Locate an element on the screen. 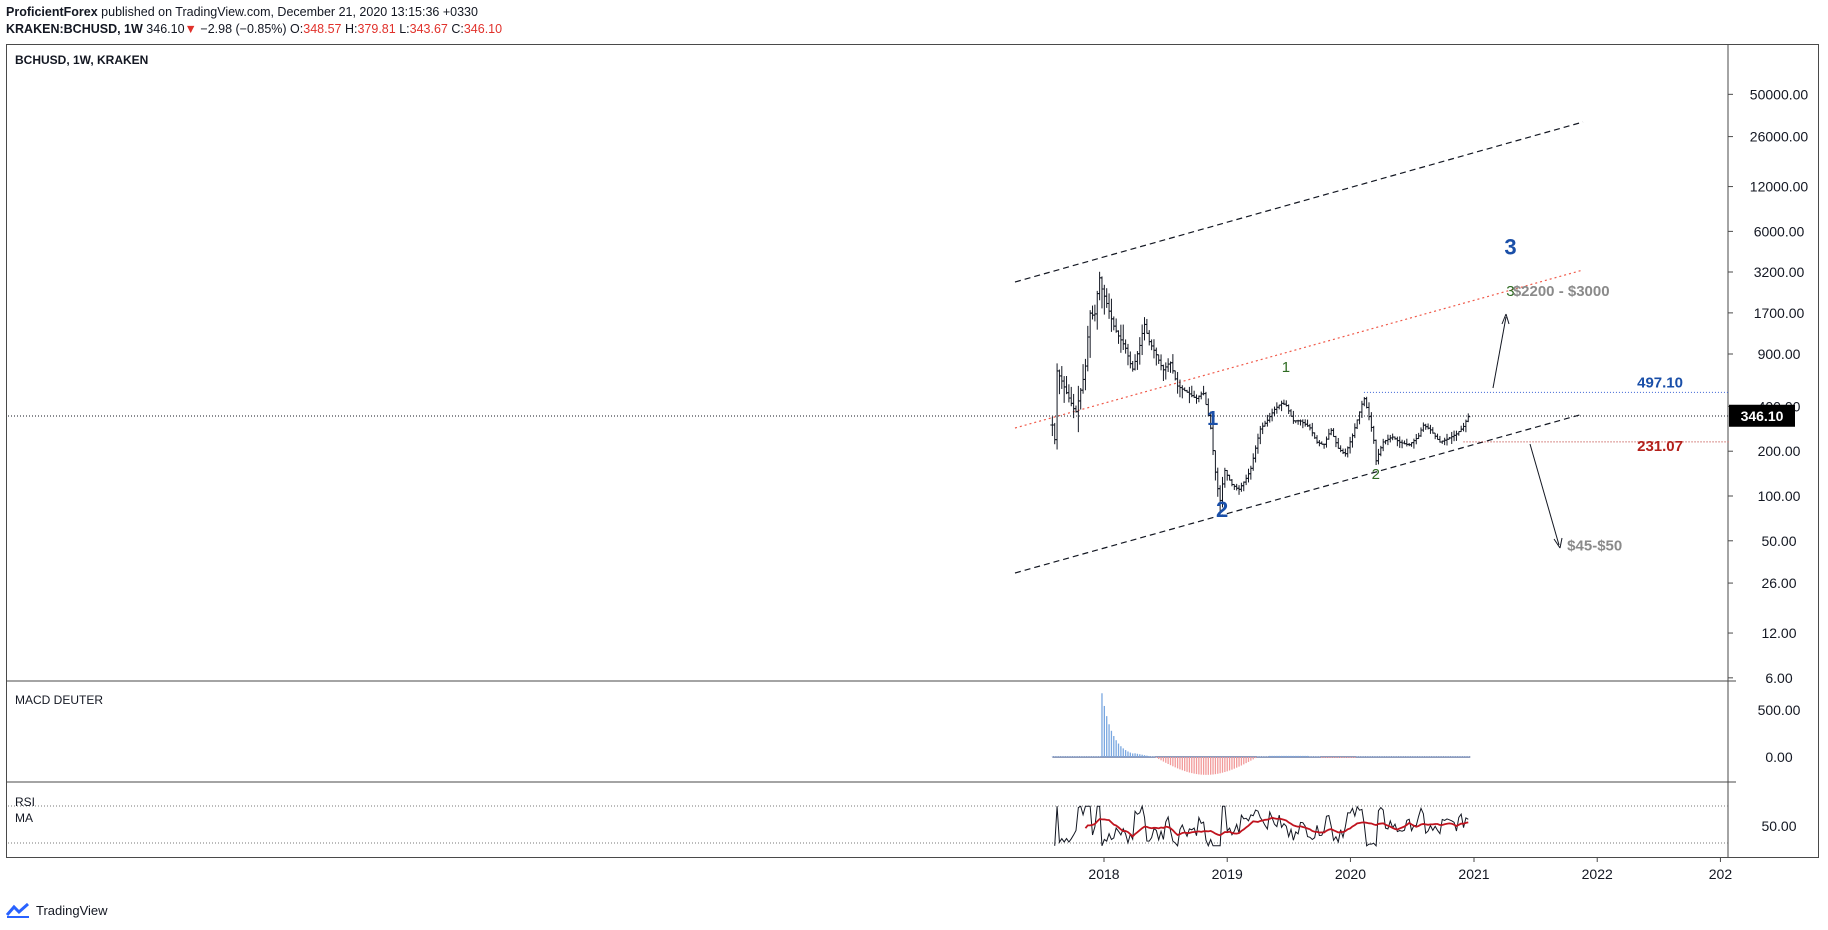 Image resolution: width=1828 pixels, height=930 pixels. last-price-tag is located at coordinates (1762, 415).